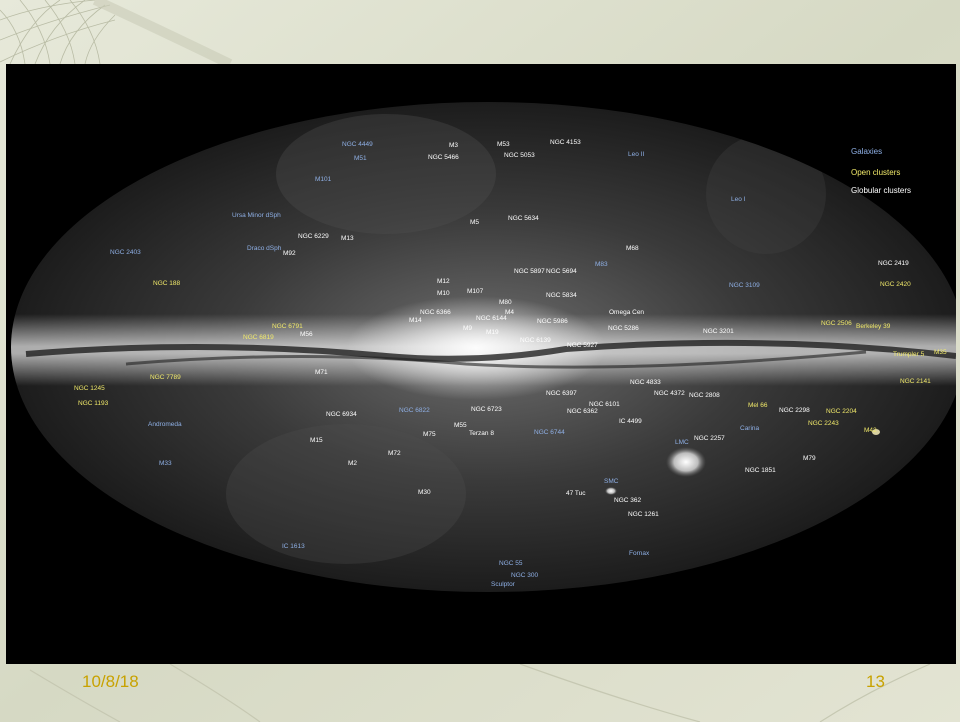 Image resolution: width=960 pixels, height=722 pixels. What do you see at coordinates (481, 433) in the screenshot?
I see `globular-cluster-label: Terzan 8` at bounding box center [481, 433].